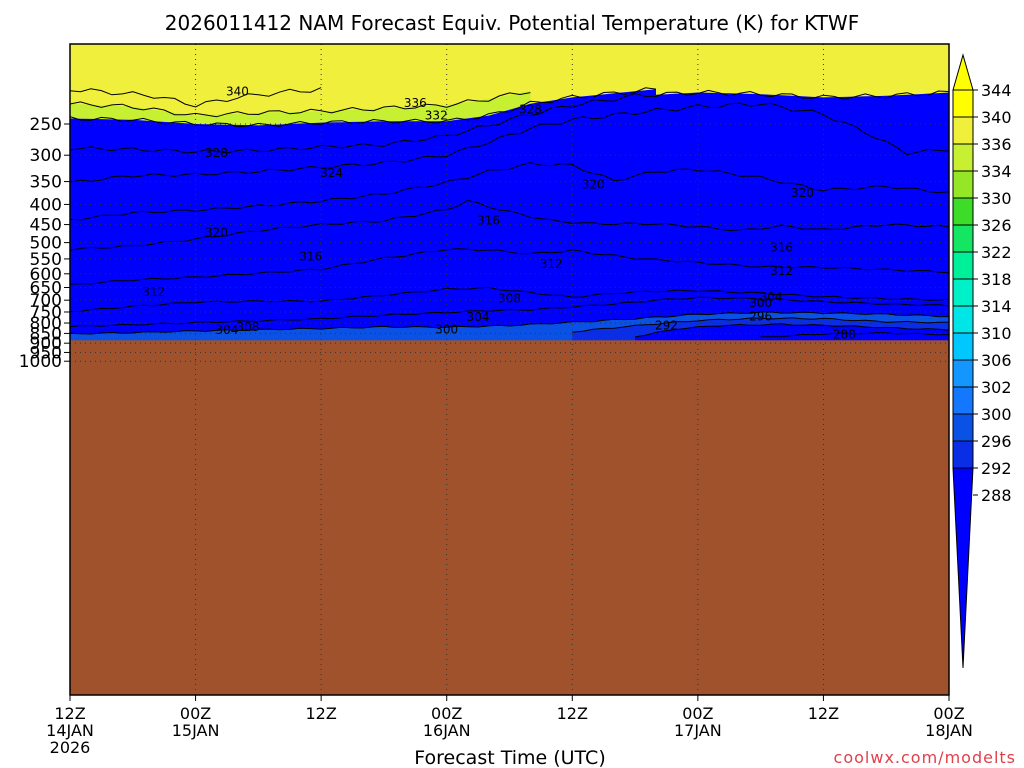 The width and height of the screenshot is (1024, 768). I want to click on colorbar-label-344: 344, so click(996, 90).